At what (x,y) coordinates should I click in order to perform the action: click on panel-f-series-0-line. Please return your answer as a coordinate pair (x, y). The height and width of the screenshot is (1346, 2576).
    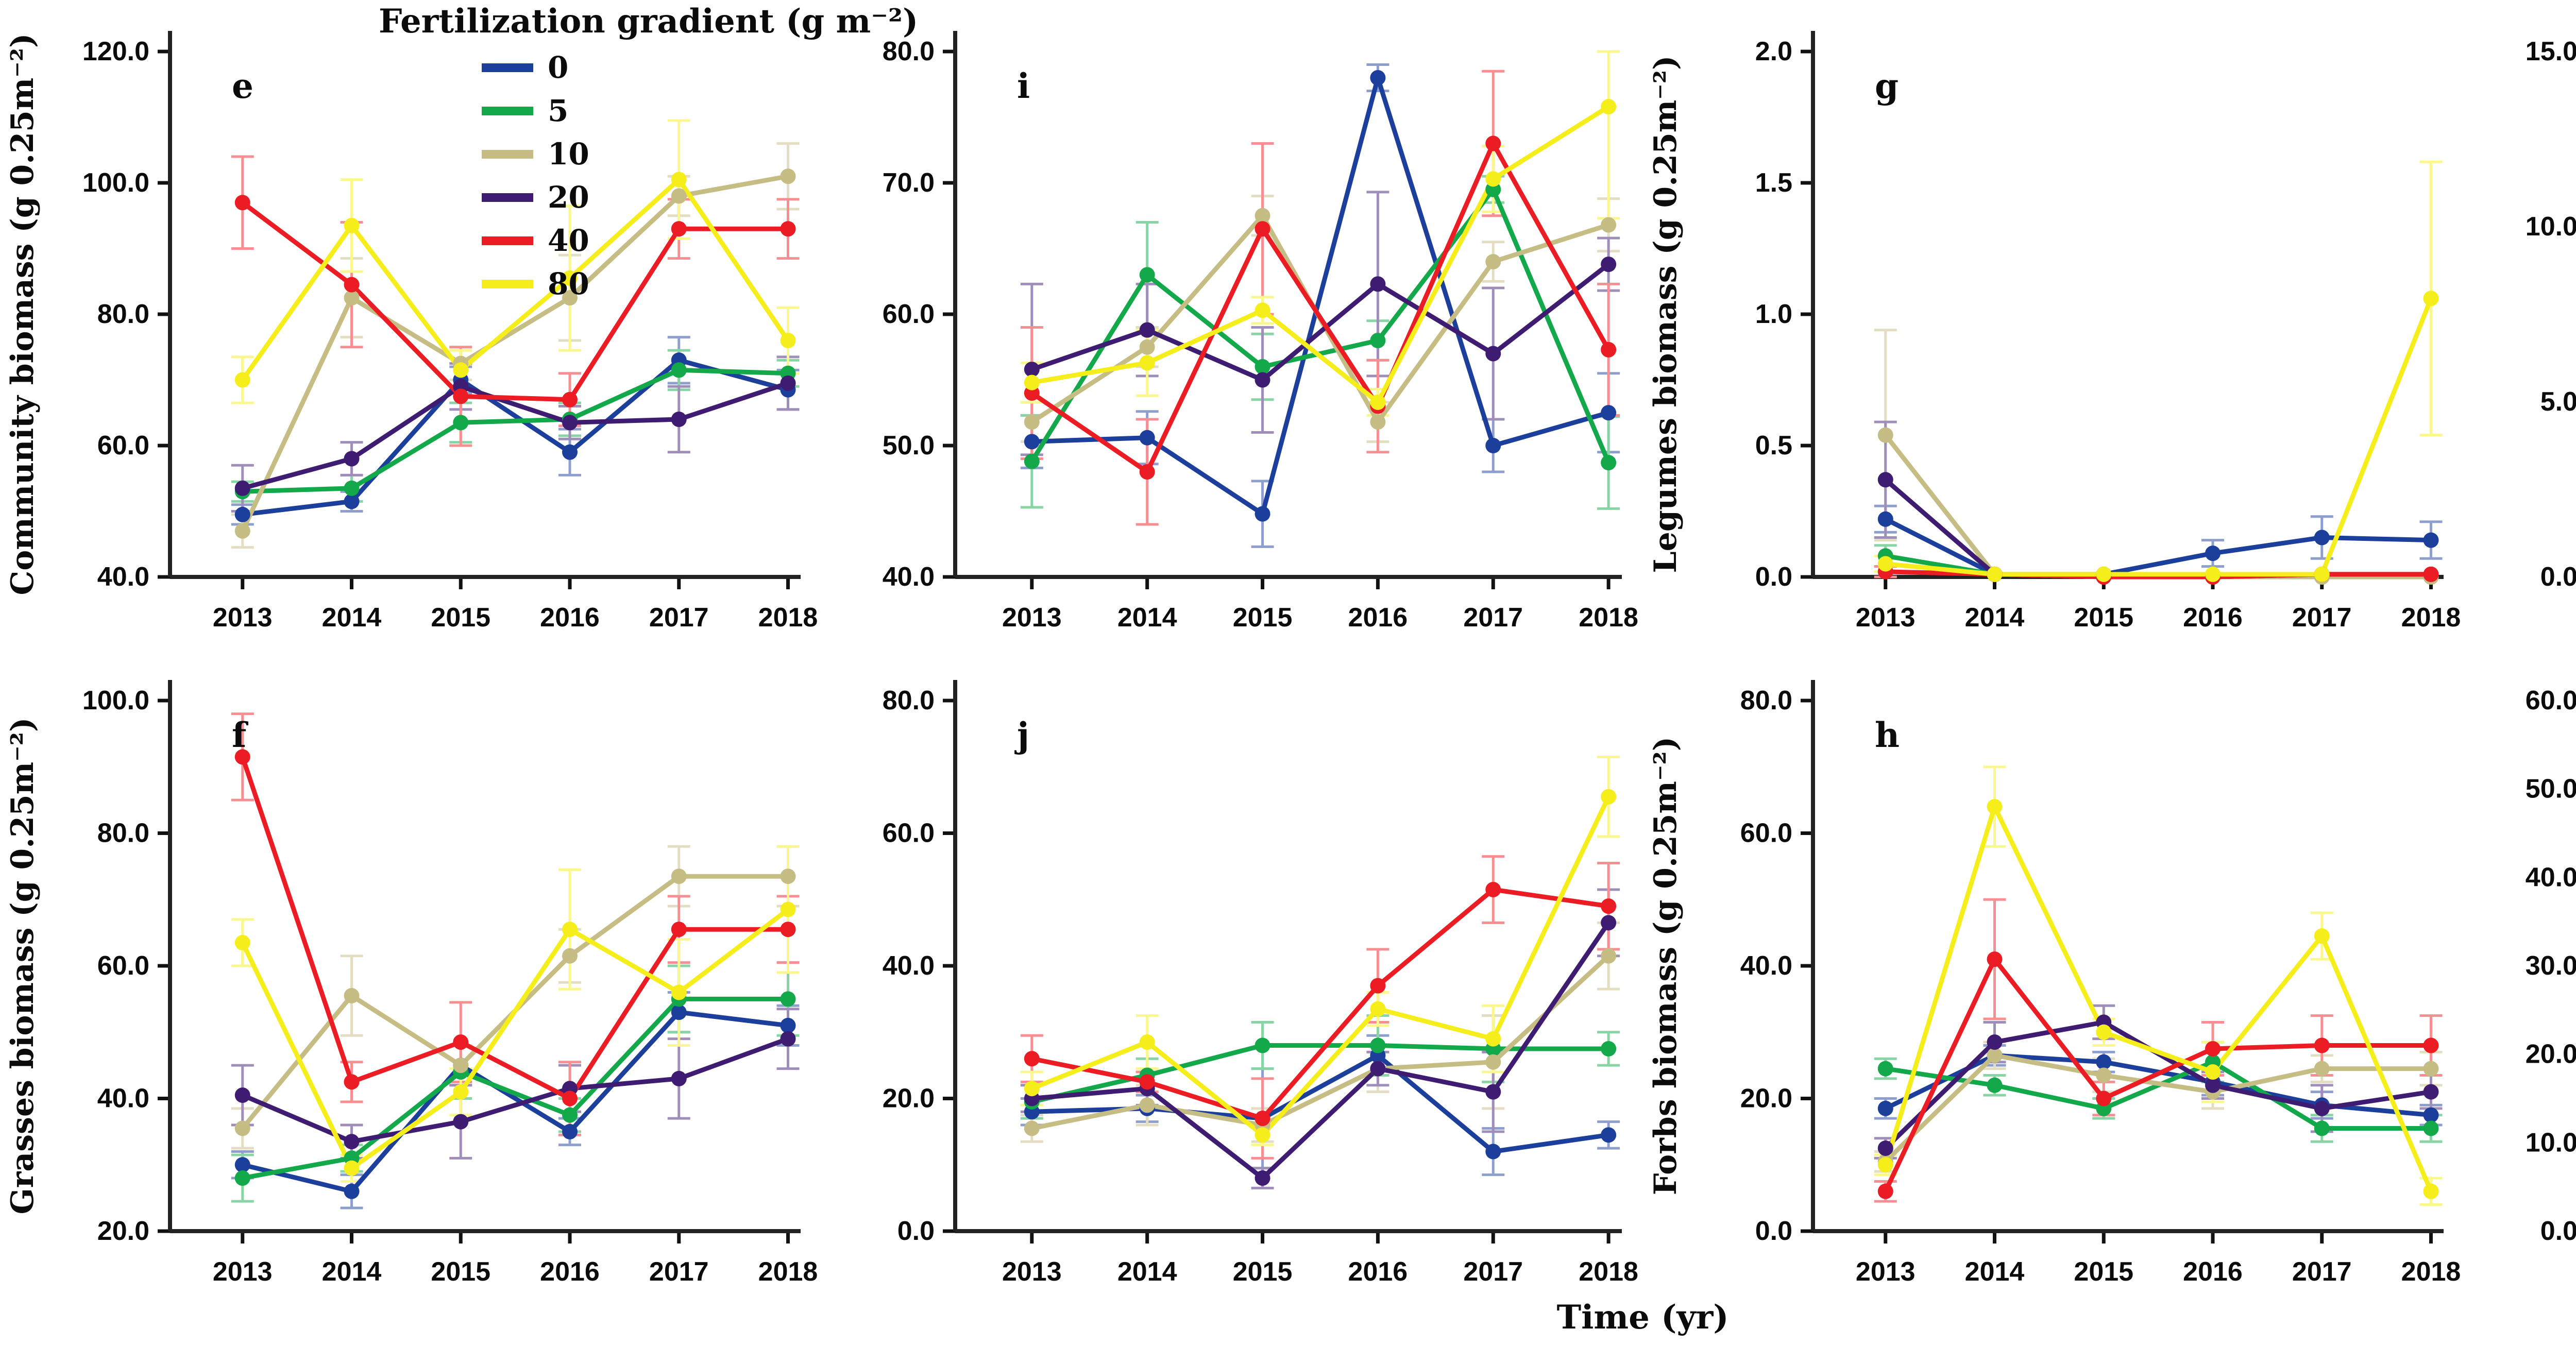
    Looking at the image, I should click on (515, 1102).